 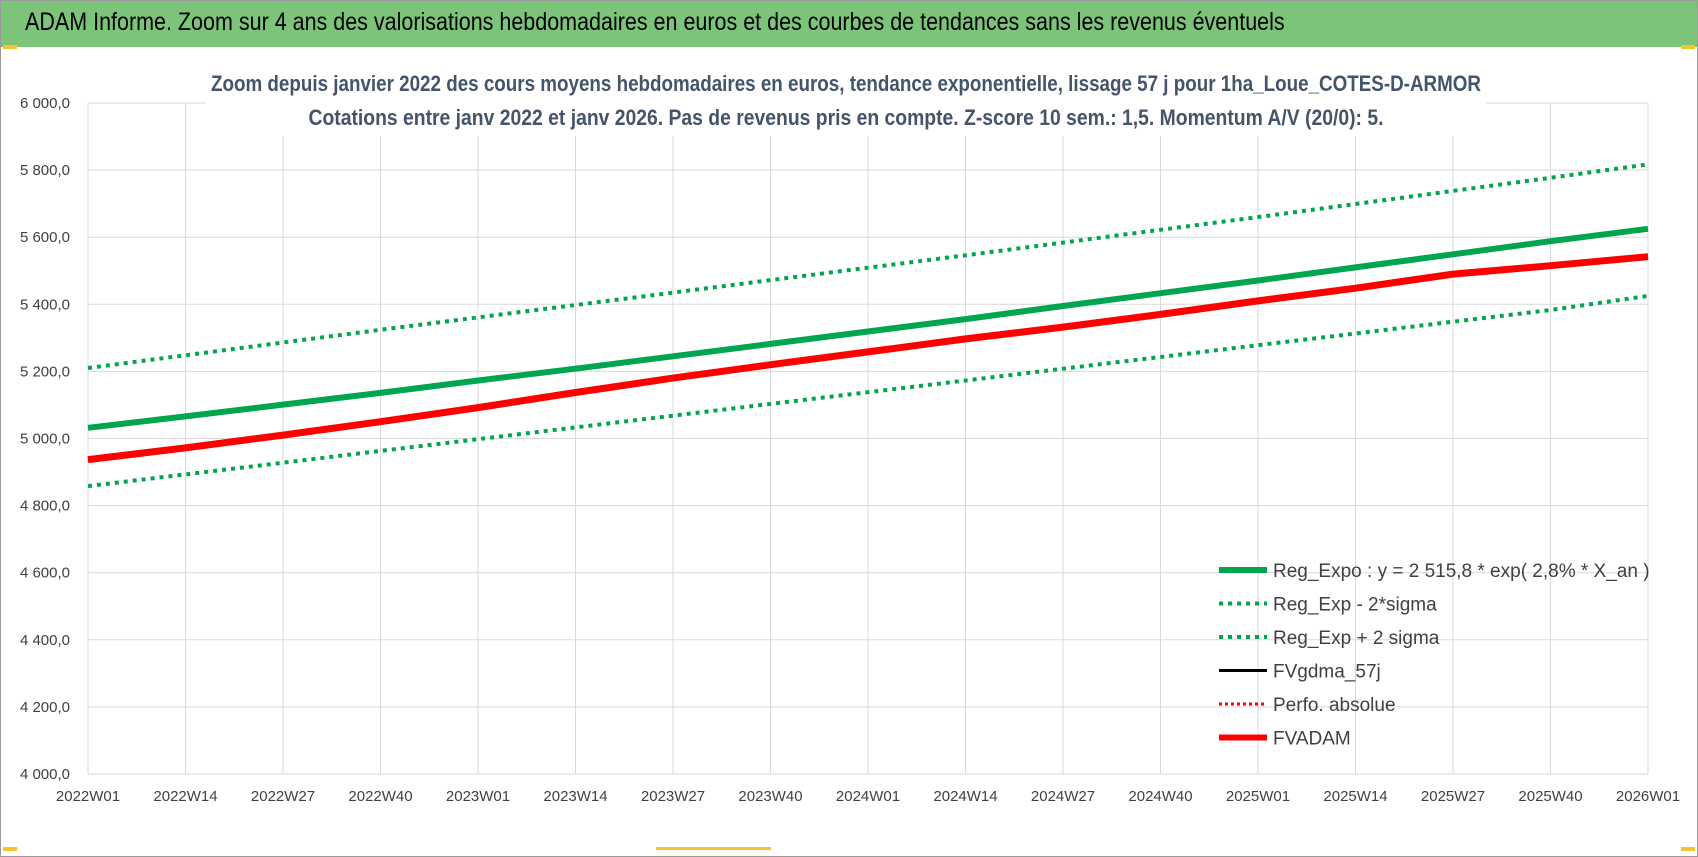 What do you see at coordinates (1160, 796) in the screenshot?
I see `x-tick-label: 2024W40` at bounding box center [1160, 796].